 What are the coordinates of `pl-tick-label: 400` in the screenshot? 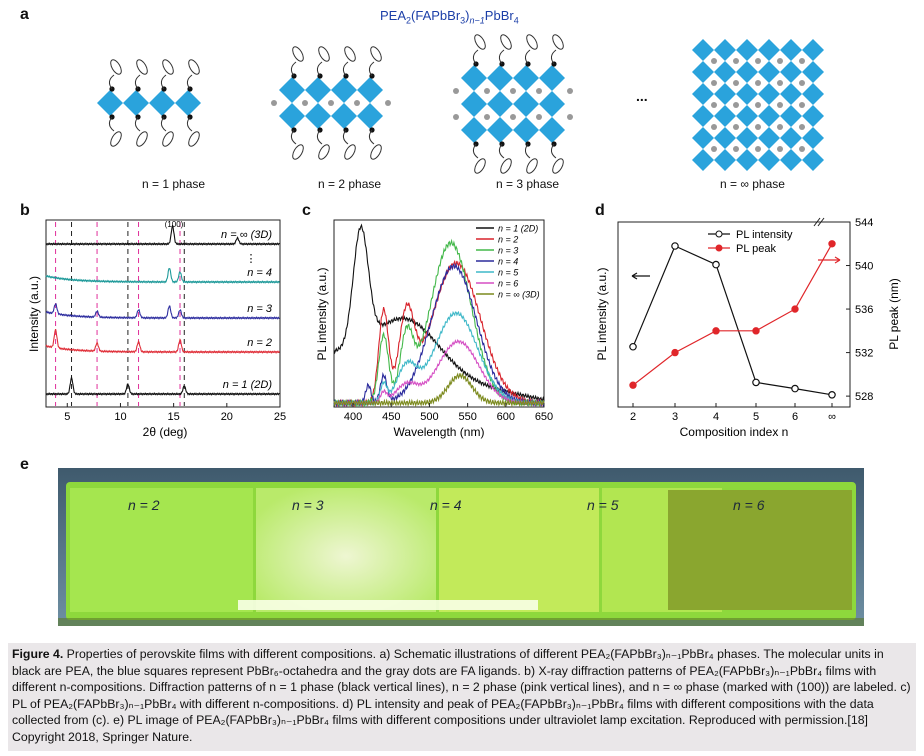 It's located at (353, 417).